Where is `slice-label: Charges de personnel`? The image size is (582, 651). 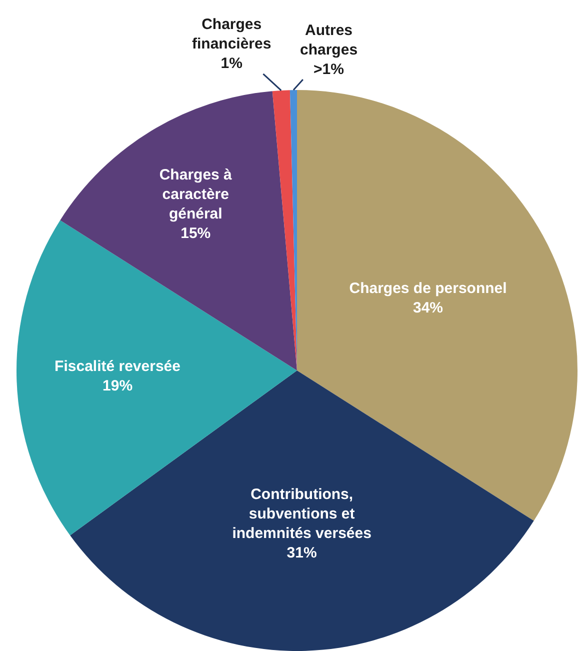
slice-label: Charges de personnel is located at coordinates (428, 289).